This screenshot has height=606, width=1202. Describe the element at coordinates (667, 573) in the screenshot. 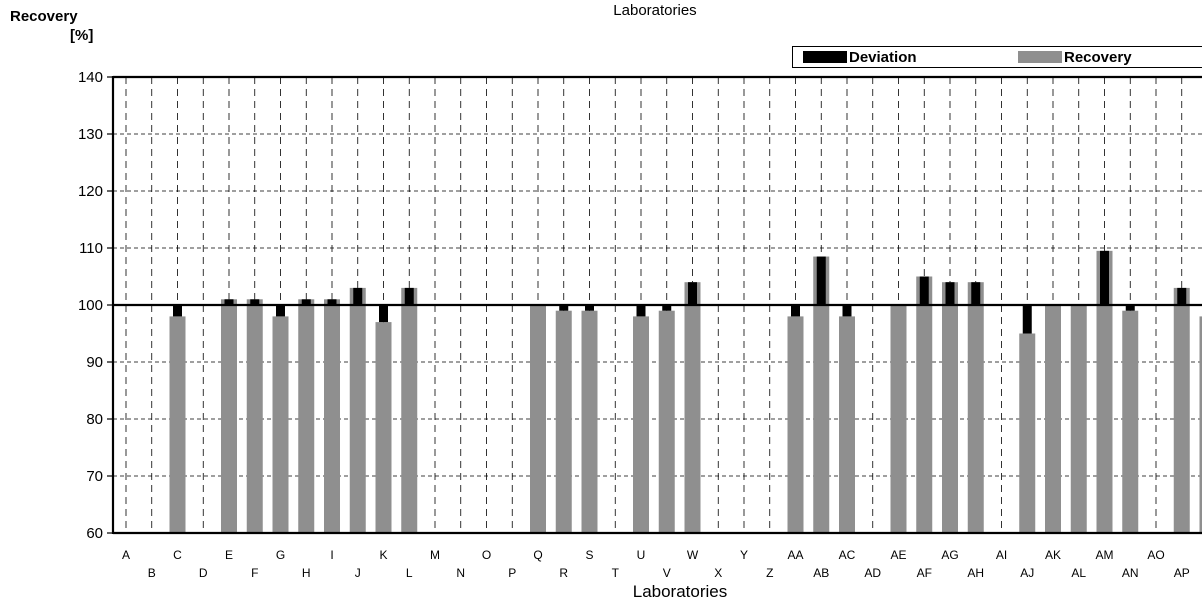

I see `x-tick-label-v: V` at that location.